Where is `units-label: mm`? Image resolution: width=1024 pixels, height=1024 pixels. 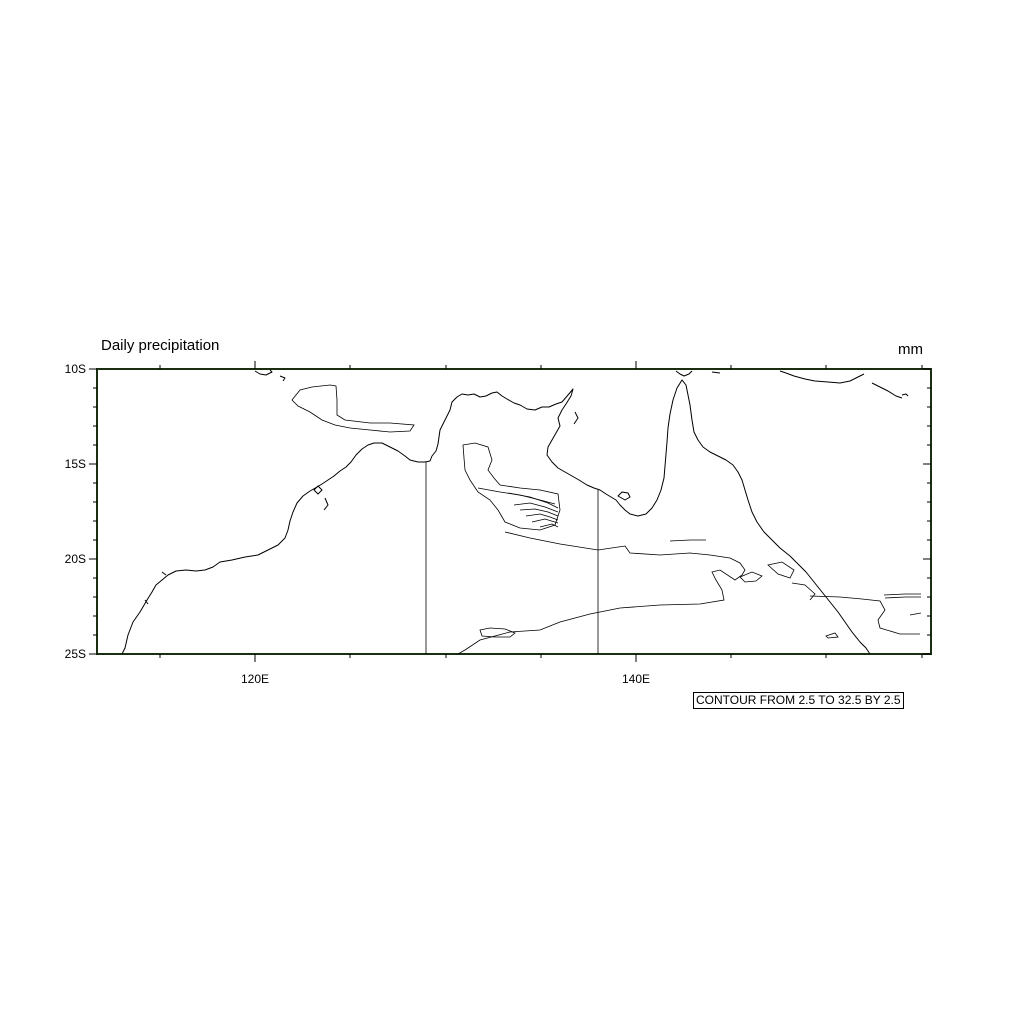 units-label: mm is located at coordinates (910, 349).